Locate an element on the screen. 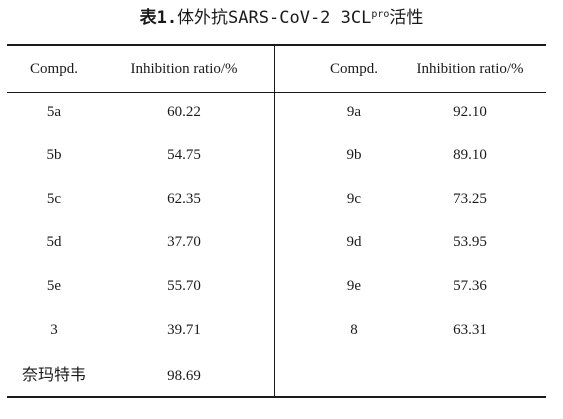 The width and height of the screenshot is (563, 419). right-compd-cell: 9a is located at coordinates (354, 112).